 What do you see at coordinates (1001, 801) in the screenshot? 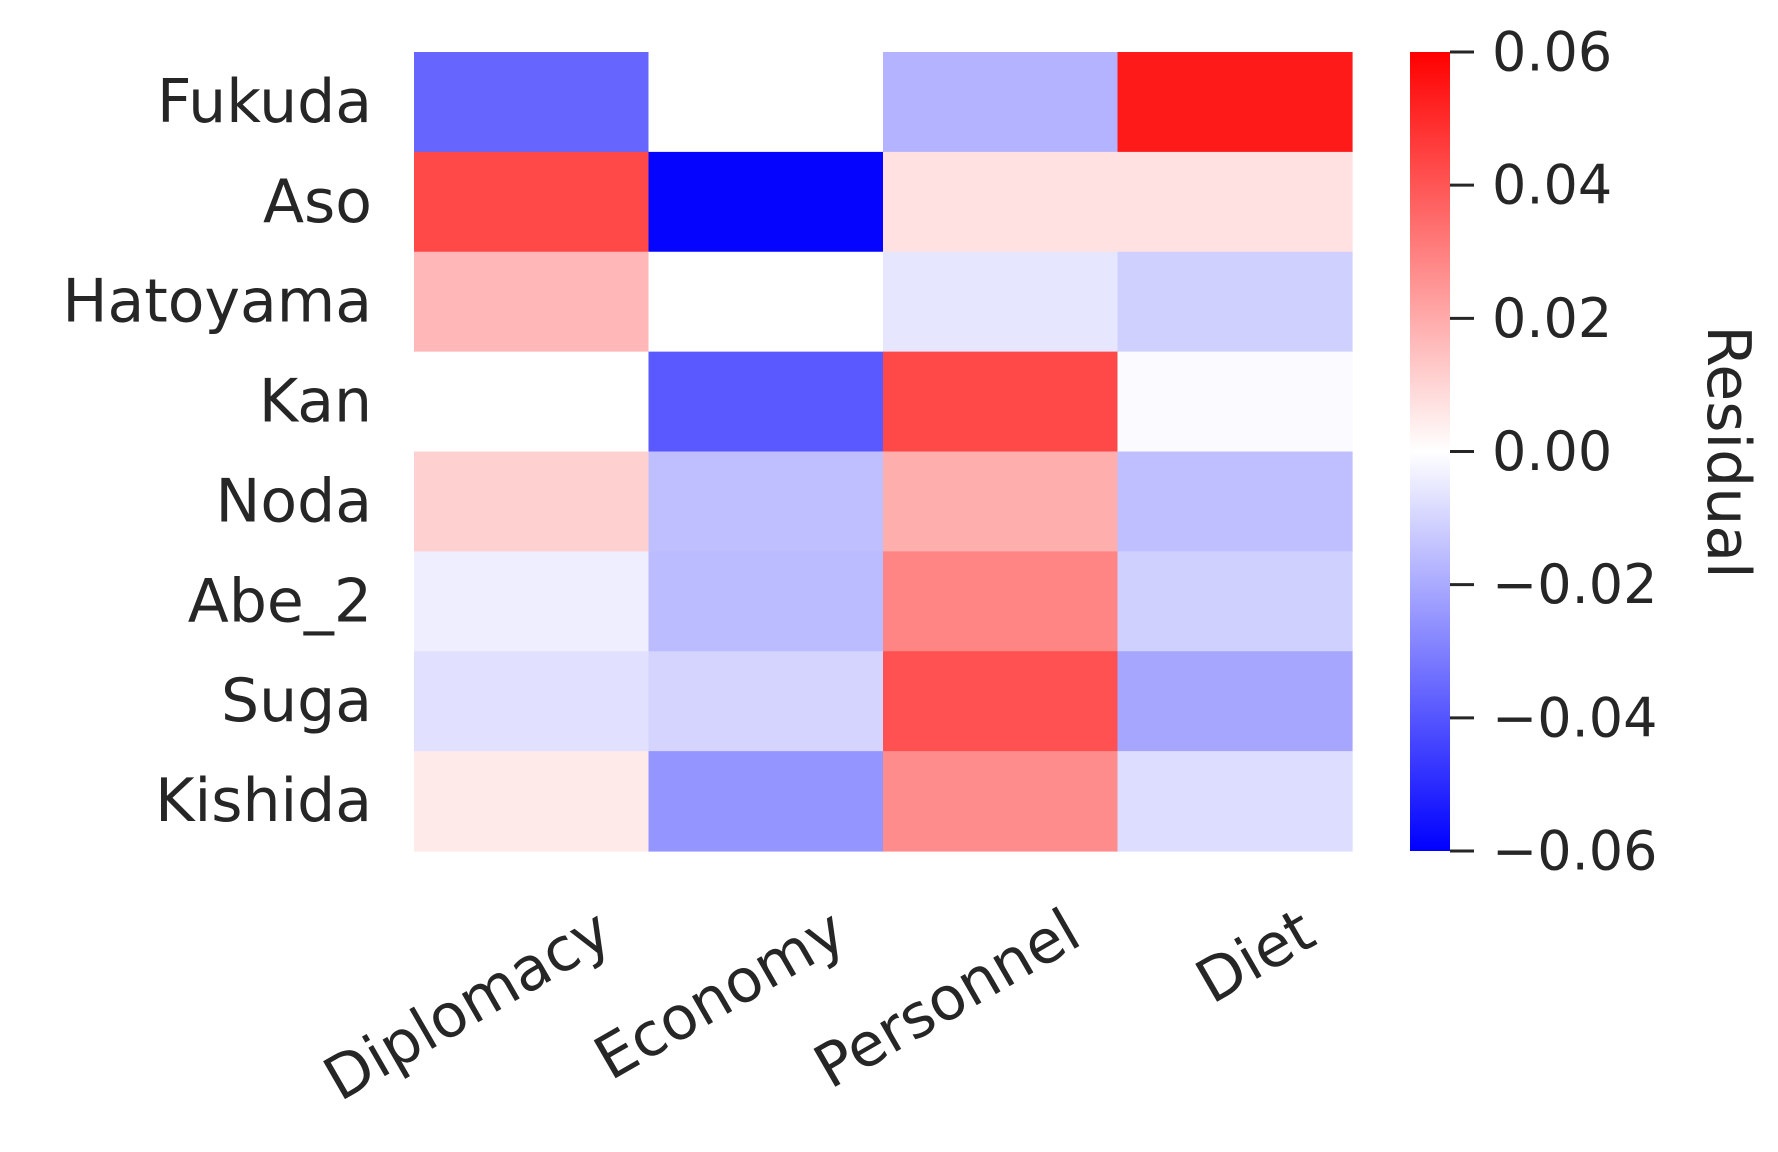
I see `heatmap-cell-kishida-personnel` at bounding box center [1001, 801].